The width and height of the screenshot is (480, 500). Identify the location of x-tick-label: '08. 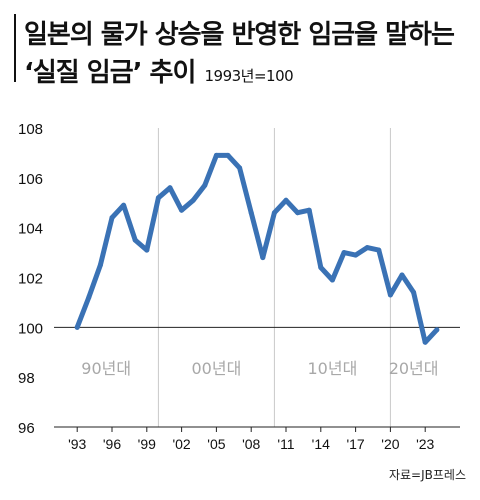
(251, 444).